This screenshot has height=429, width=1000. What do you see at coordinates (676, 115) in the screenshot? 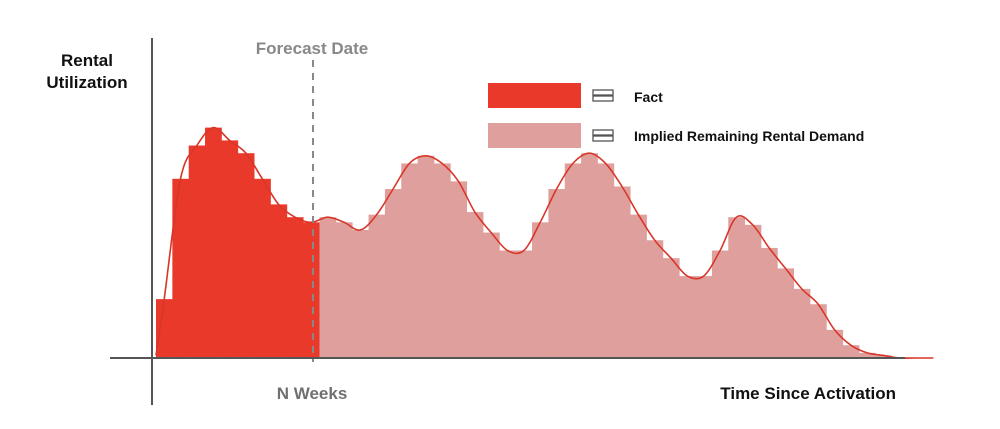
I see `legend: Fact Implied Remaining Rental Demand` at bounding box center [676, 115].